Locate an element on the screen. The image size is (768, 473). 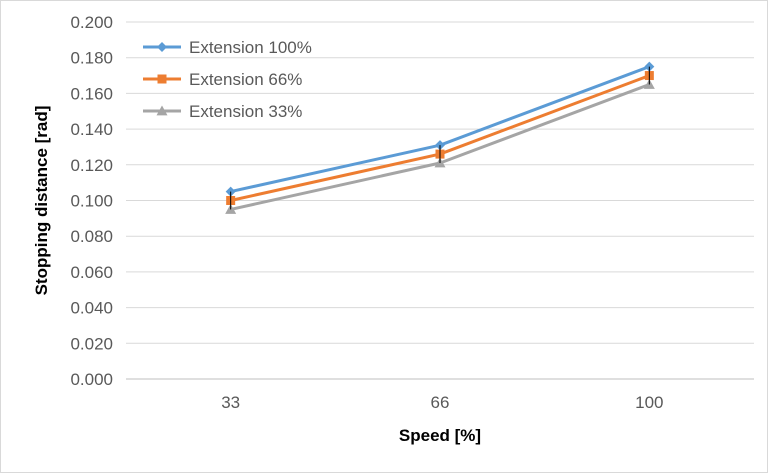
y-tick-label: 0.100 is located at coordinates (91, 201).